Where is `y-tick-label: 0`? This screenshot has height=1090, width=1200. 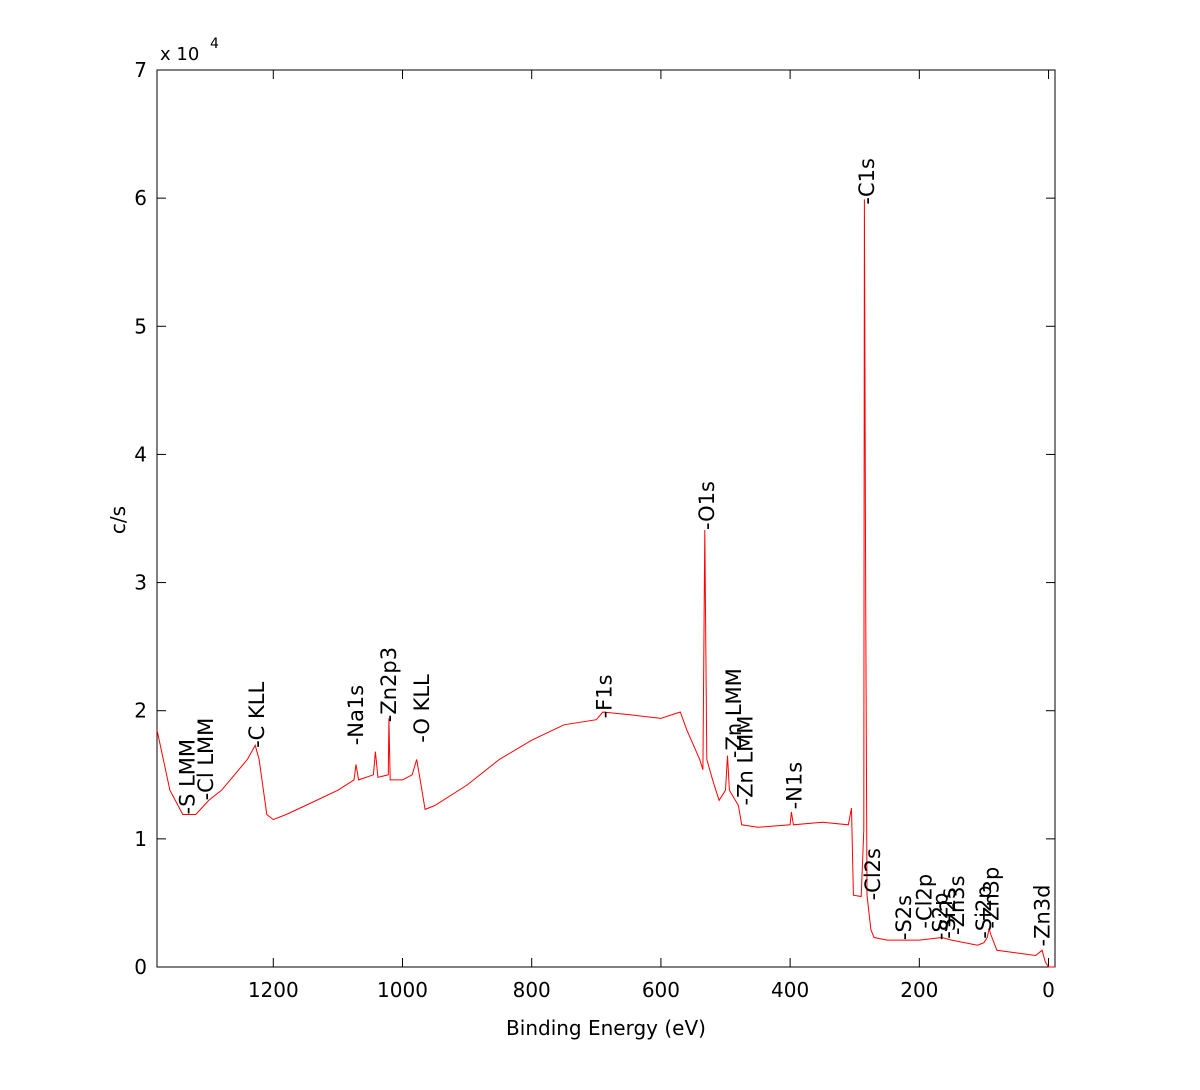
y-tick-label: 0 is located at coordinates (140, 967).